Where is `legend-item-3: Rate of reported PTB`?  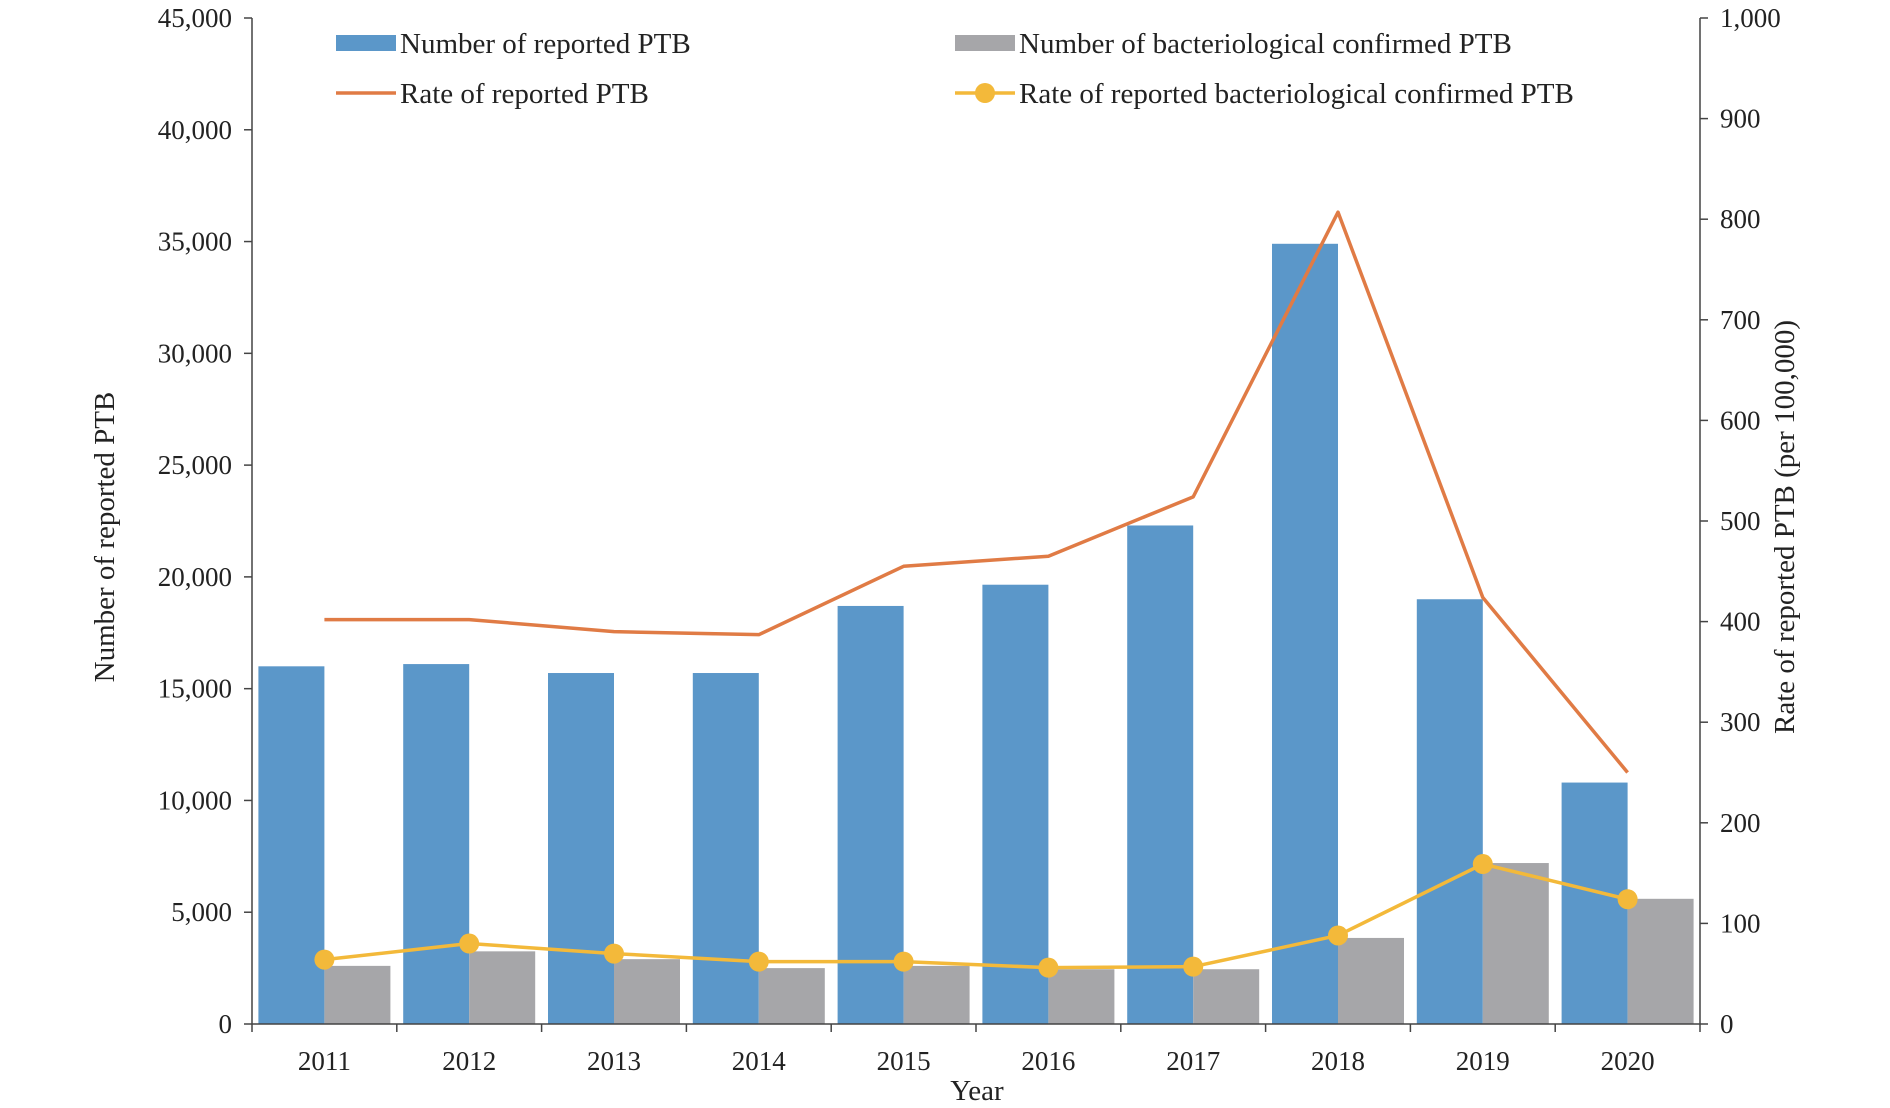 legend-item-3: Rate of reported PTB is located at coordinates (492, 94).